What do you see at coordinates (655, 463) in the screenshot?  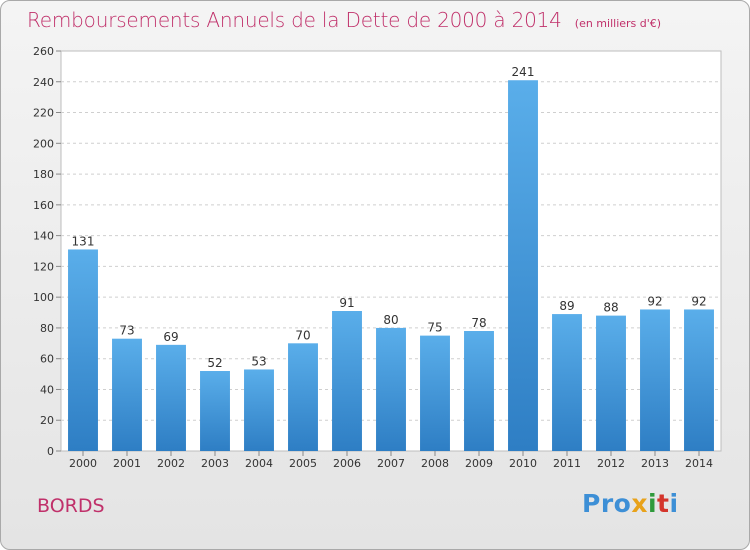 I see `x-tick-label: 2013` at bounding box center [655, 463].